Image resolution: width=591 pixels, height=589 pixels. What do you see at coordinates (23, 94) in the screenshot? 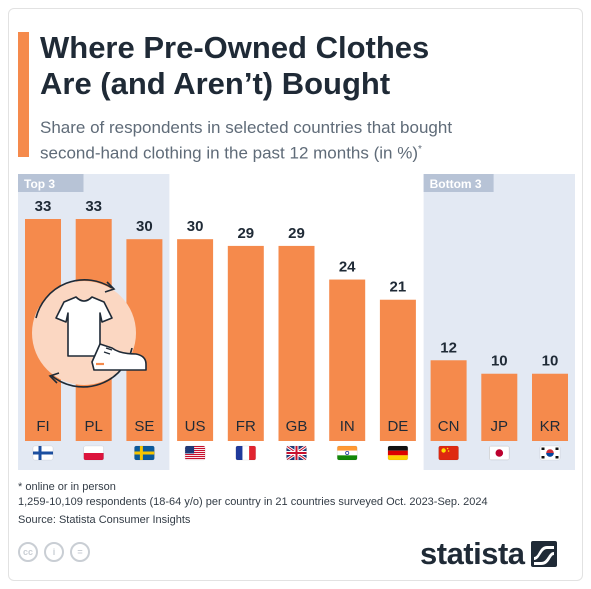
I see `title-accent-bar` at bounding box center [23, 94].